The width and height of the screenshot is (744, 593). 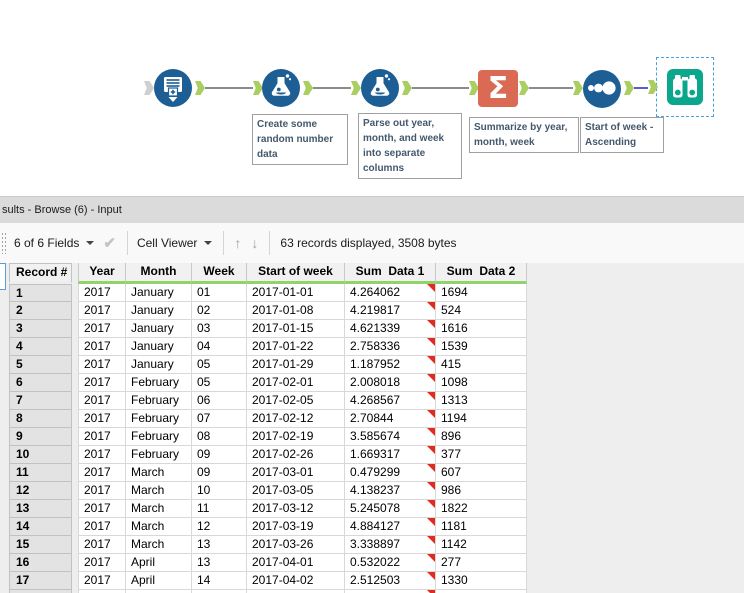 I want to click on cell-sum-data-1: 0.479299, so click(x=390, y=473).